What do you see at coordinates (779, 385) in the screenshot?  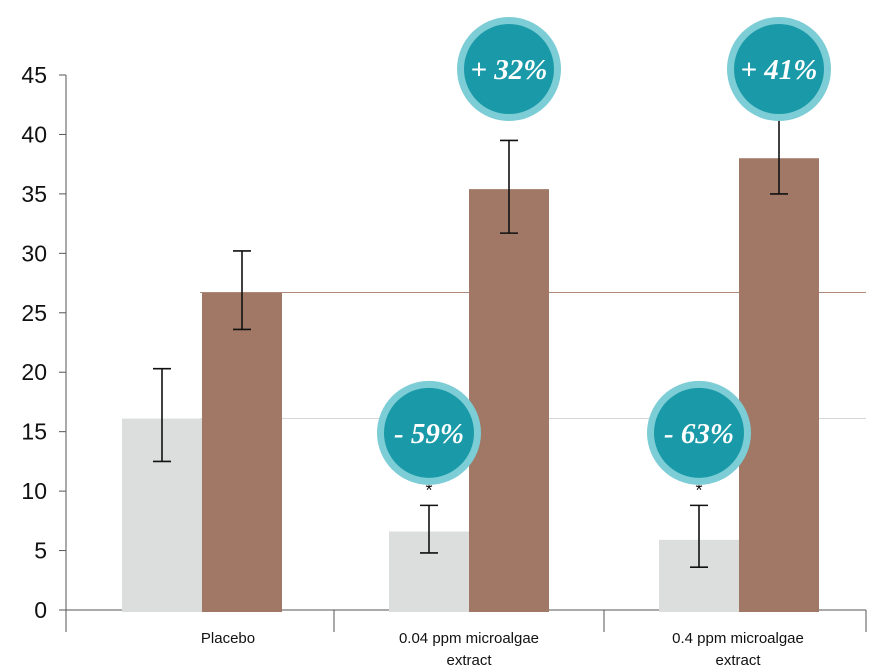 I see `bar-s1-c2` at bounding box center [779, 385].